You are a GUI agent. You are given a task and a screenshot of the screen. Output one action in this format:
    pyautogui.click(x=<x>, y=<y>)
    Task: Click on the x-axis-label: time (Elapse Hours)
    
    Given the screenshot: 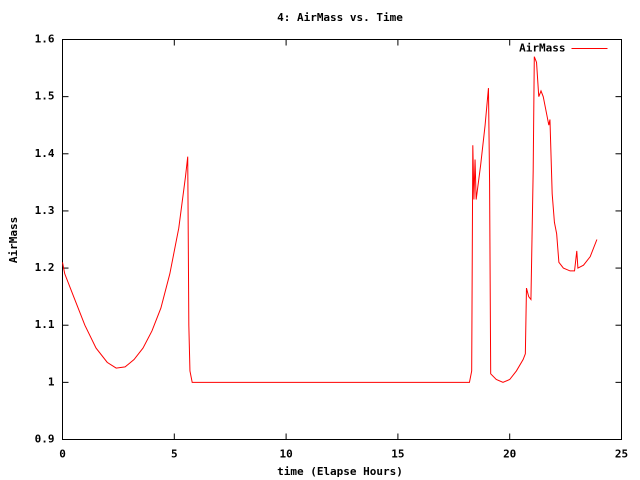 What is the action you would take?
    pyautogui.click(x=340, y=471)
    